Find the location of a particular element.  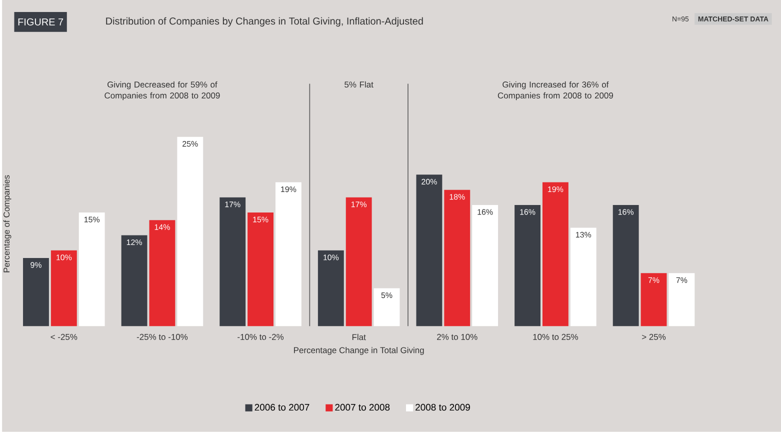

legend-label: 2008 to 2009 is located at coordinates (443, 407).